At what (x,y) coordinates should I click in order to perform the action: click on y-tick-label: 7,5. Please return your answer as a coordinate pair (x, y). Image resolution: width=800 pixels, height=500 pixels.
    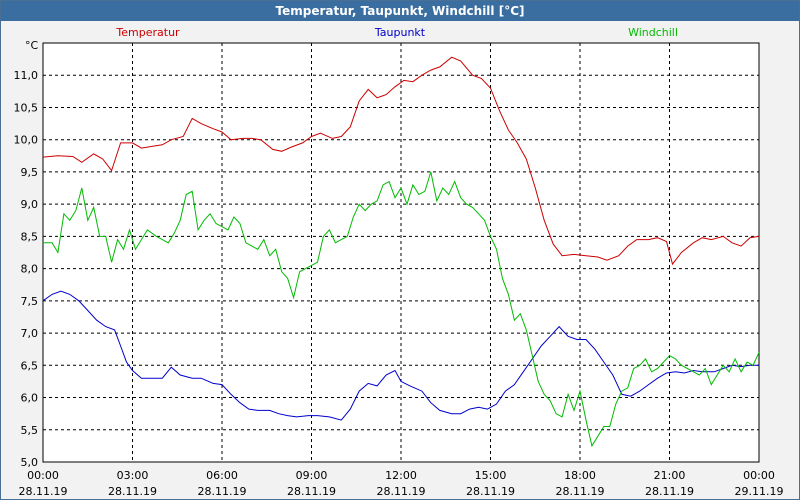
    Looking at the image, I should click on (30, 301).